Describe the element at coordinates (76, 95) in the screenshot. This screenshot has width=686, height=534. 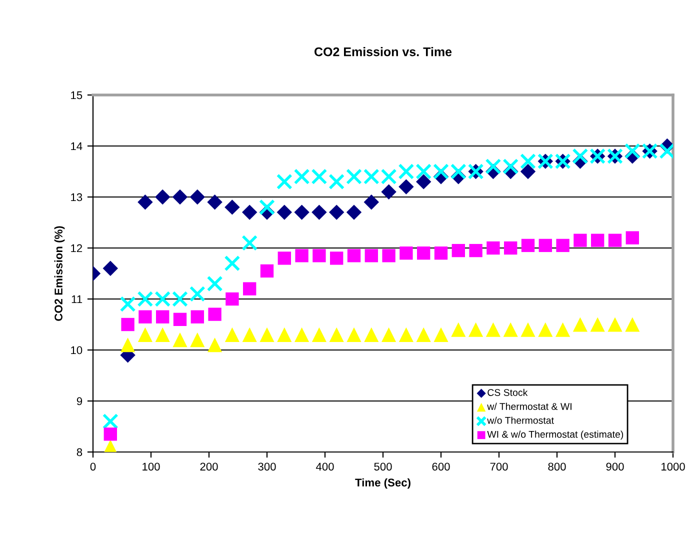
I see `y-tick-label: 15` at that location.